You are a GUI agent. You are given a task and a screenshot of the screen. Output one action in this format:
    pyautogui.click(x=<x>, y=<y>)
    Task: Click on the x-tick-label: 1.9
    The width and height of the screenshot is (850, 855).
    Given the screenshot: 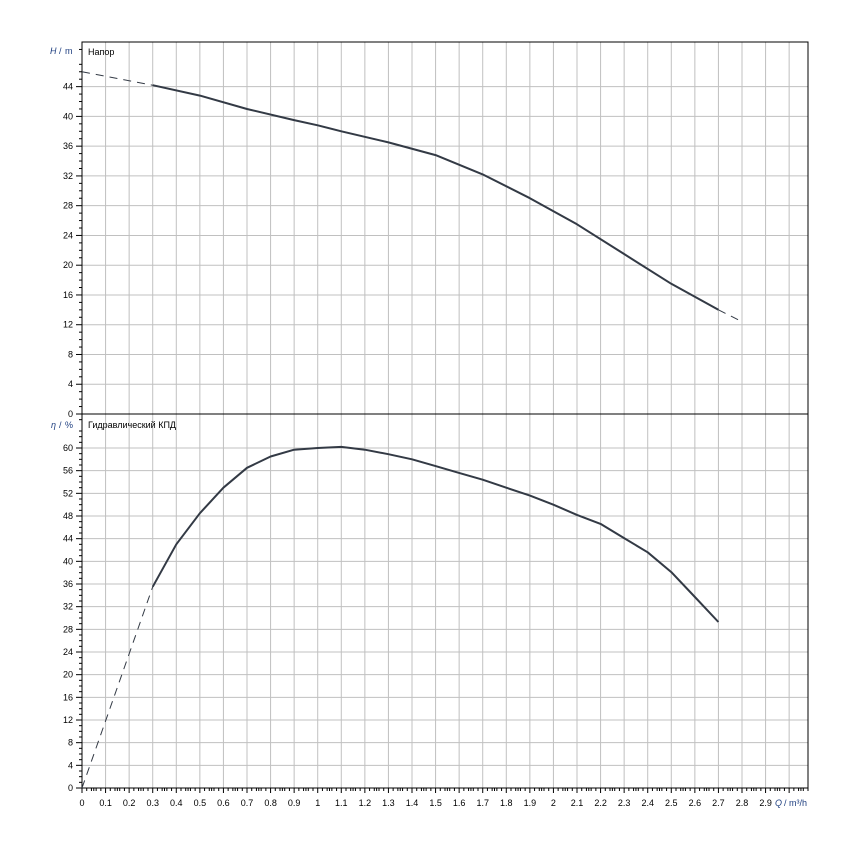 What is the action you would take?
    pyautogui.click(x=530, y=803)
    